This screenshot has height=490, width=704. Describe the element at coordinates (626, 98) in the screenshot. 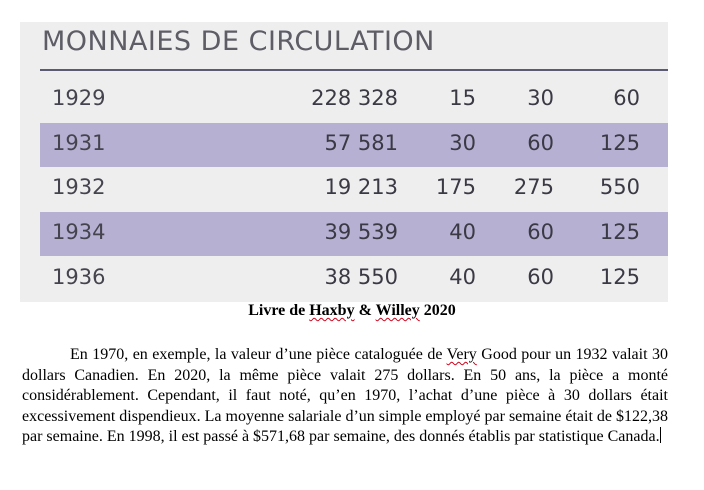

I see `row-value-3: 60` at that location.